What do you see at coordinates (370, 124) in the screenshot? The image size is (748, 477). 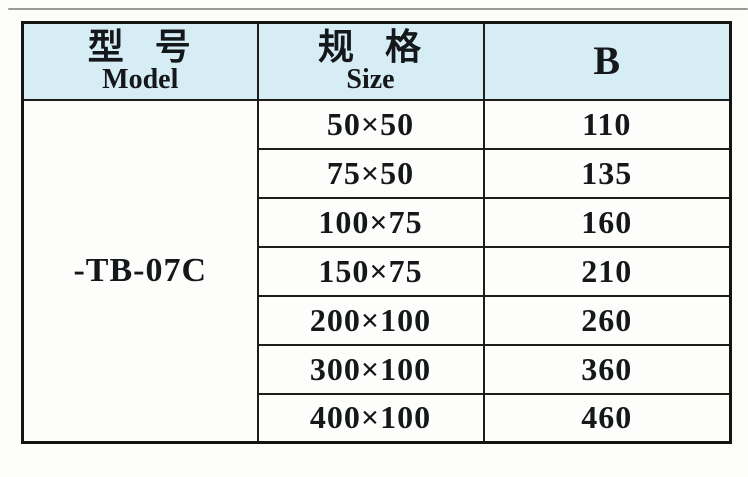 I see `size-cell: 50×50` at bounding box center [370, 124].